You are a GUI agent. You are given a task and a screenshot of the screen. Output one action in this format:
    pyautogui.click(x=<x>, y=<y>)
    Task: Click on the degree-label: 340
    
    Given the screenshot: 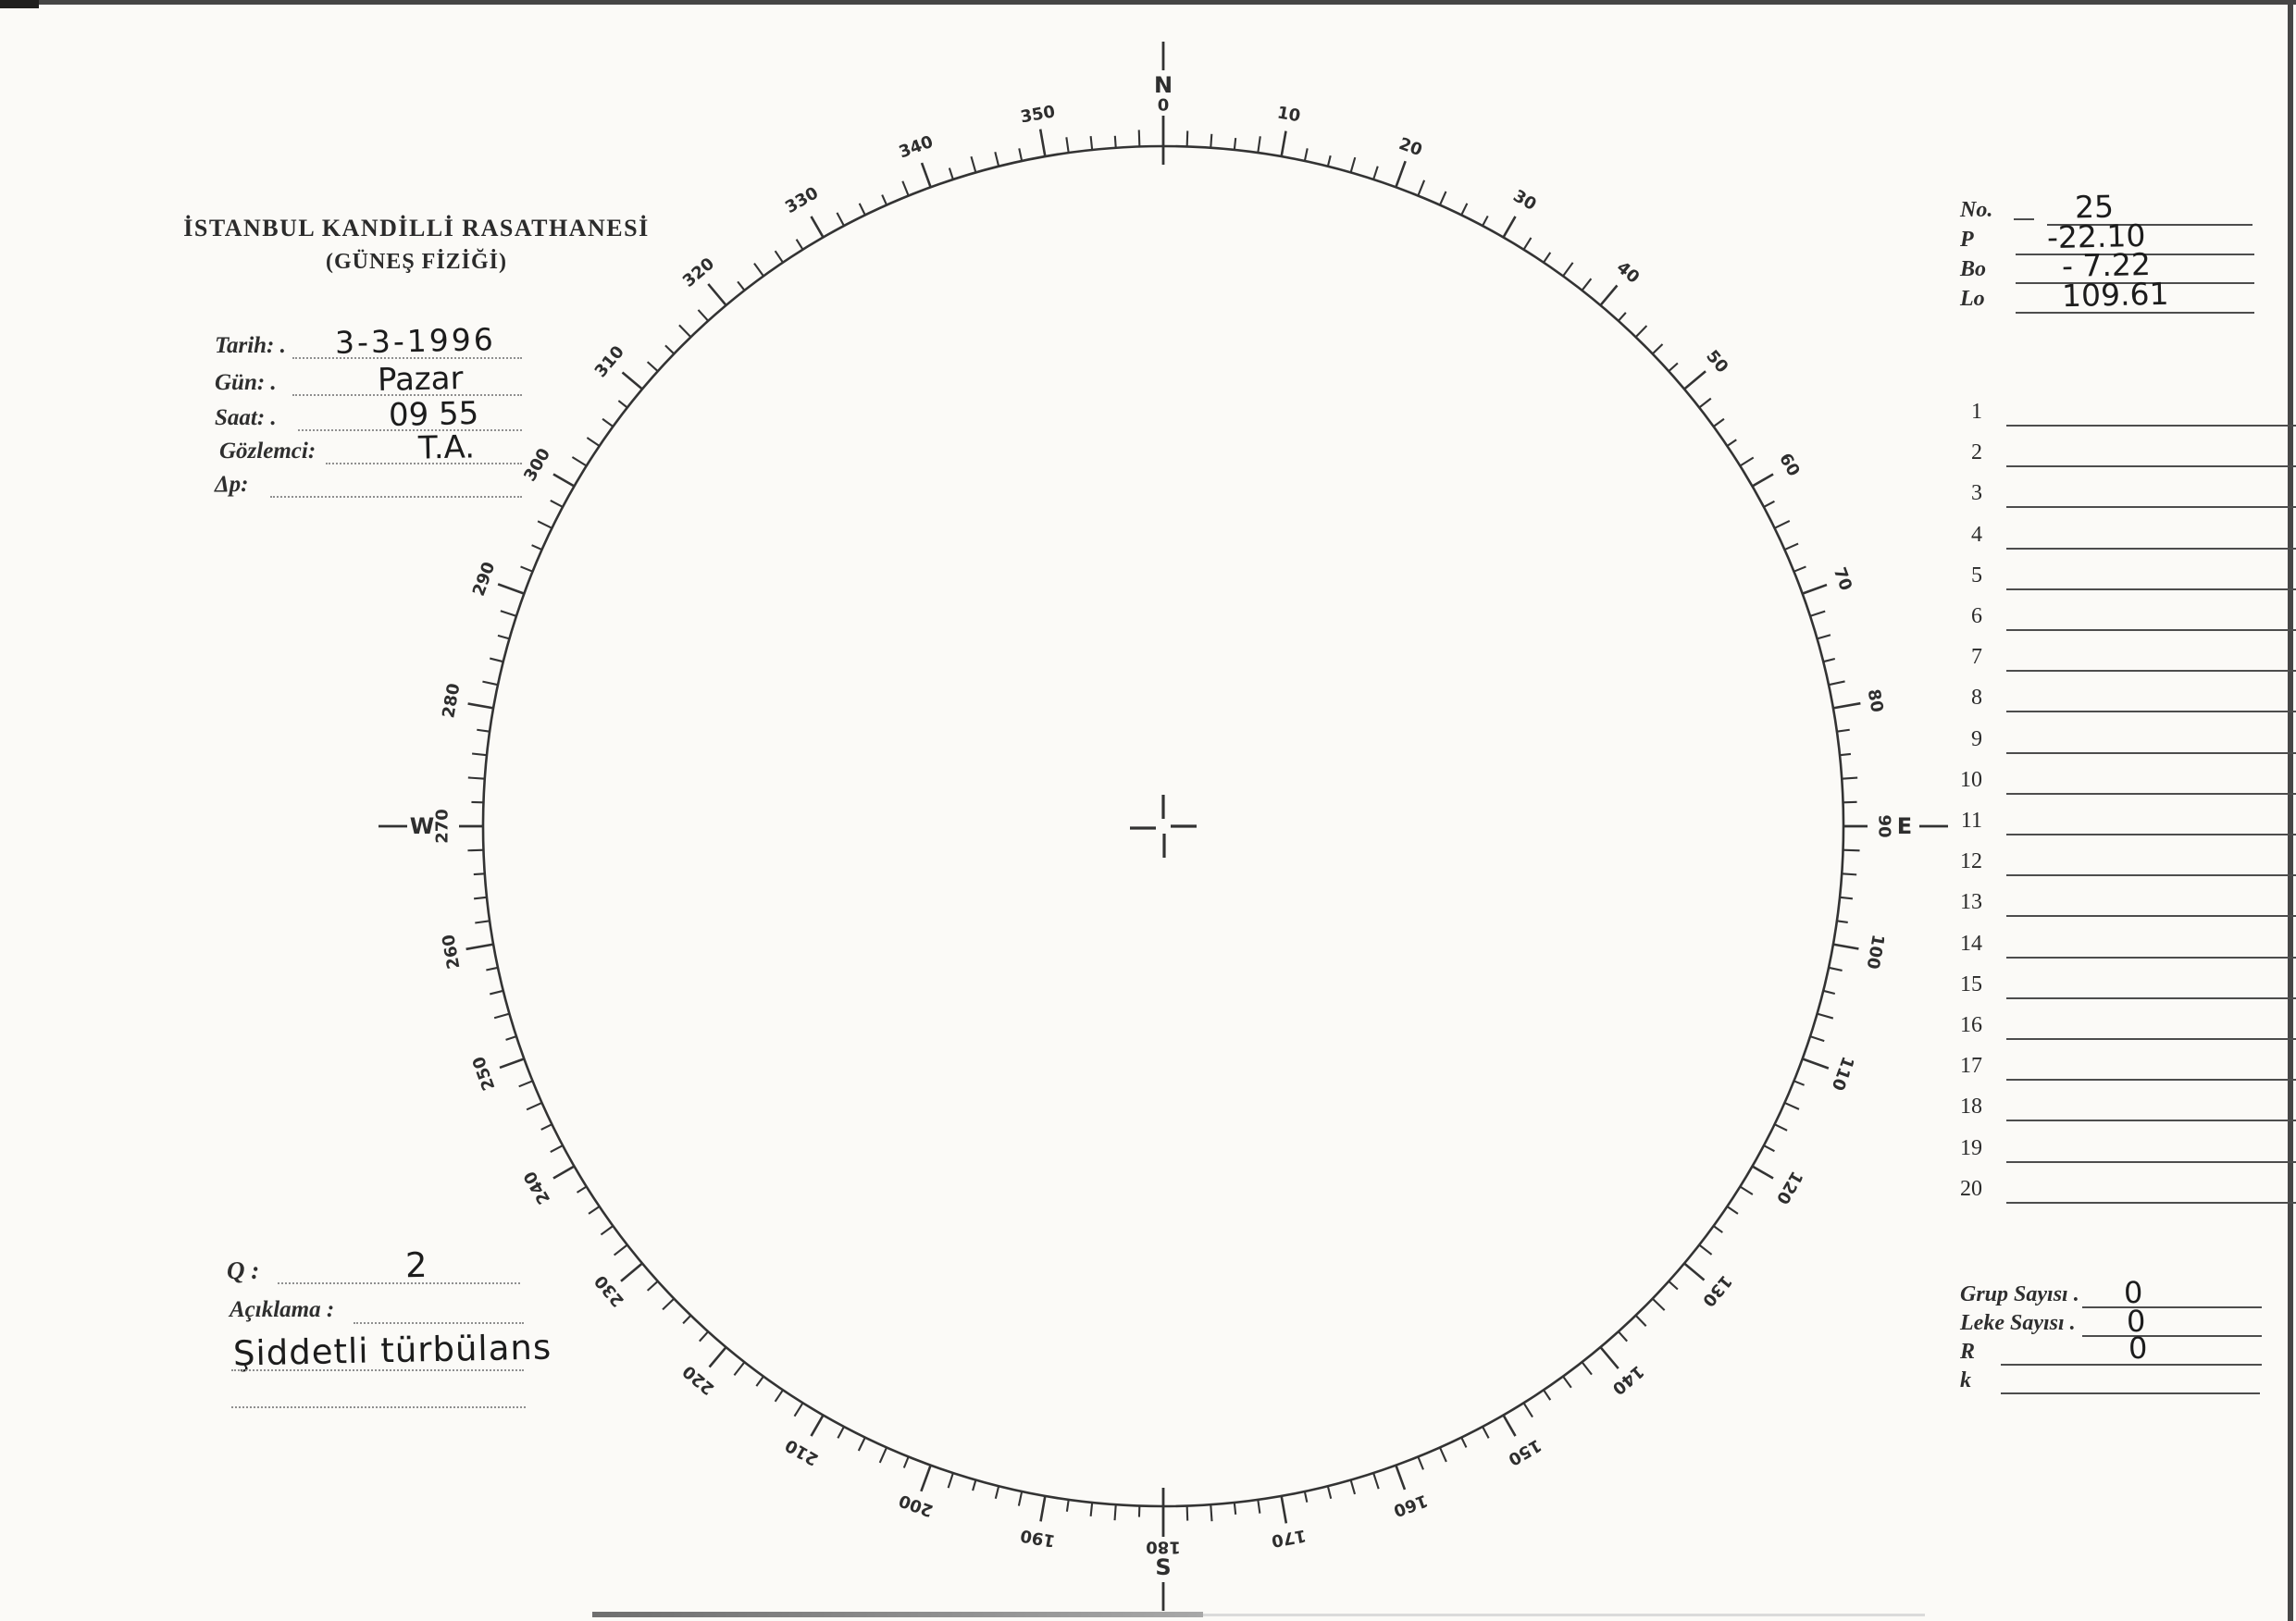 What is the action you would take?
    pyautogui.click(x=917, y=148)
    